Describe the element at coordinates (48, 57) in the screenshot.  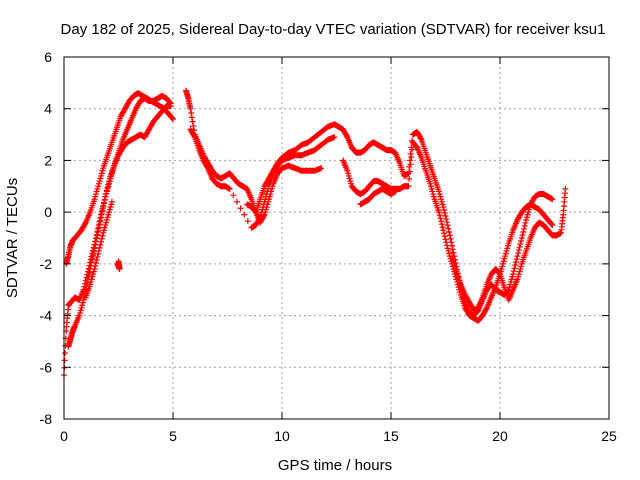
I see `y-tick-label: 6` at that location.